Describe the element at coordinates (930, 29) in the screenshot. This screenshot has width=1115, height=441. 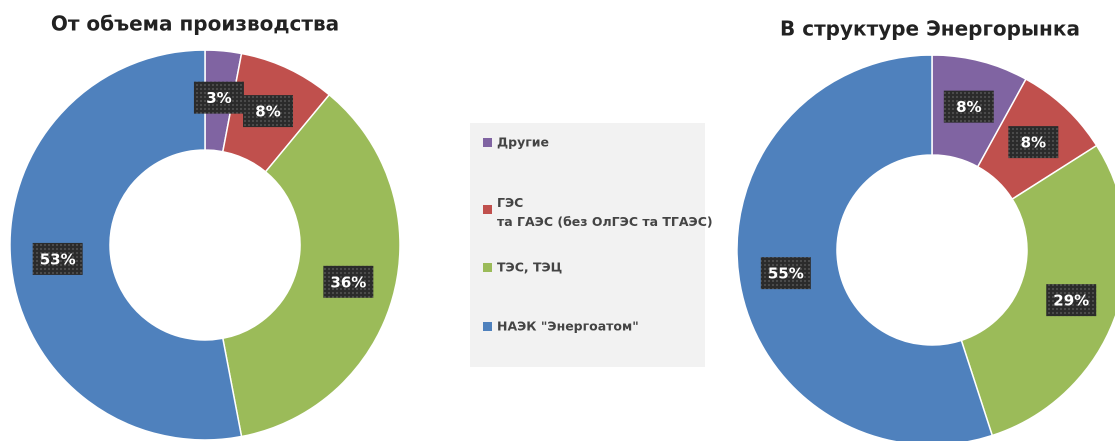
I see `chart-title: В структуре Энергорынка` at that location.